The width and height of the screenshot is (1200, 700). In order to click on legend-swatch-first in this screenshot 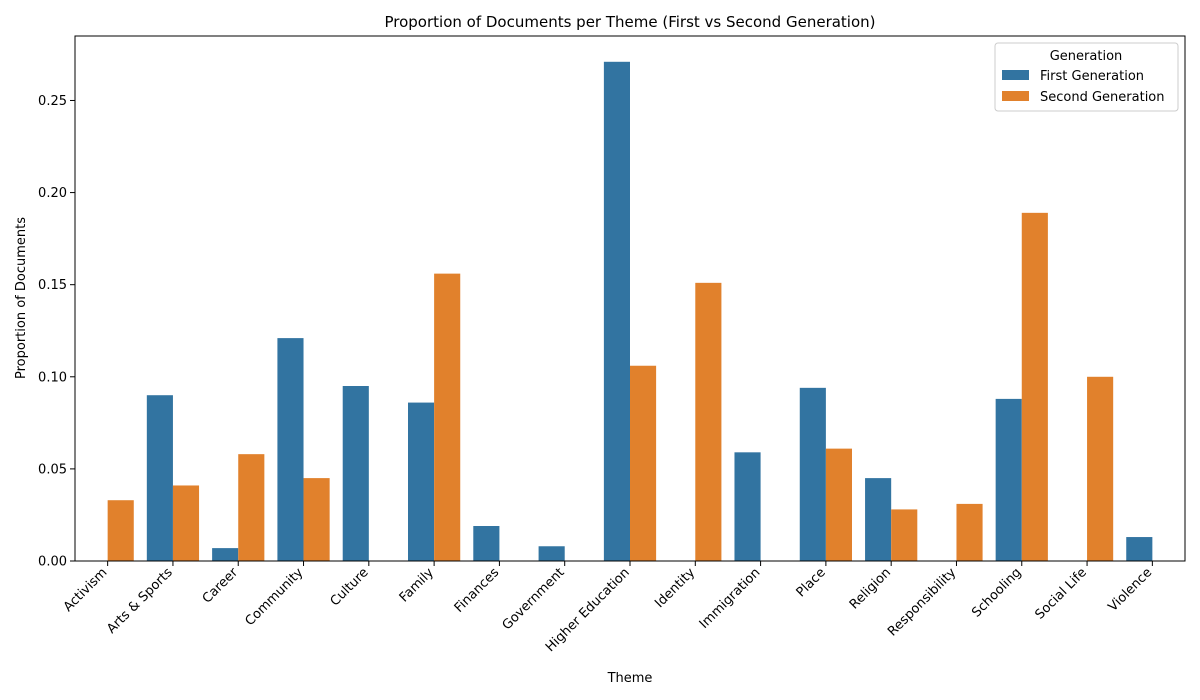, I will do `click(1015, 75)`.